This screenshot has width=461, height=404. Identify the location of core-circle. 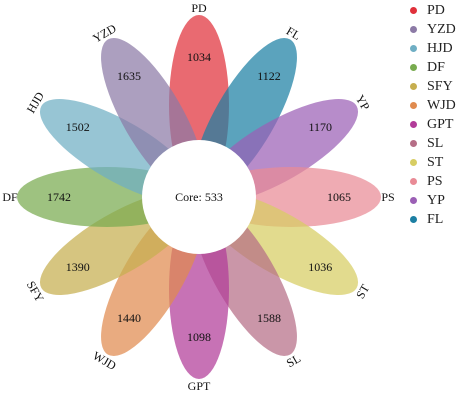
(199, 197).